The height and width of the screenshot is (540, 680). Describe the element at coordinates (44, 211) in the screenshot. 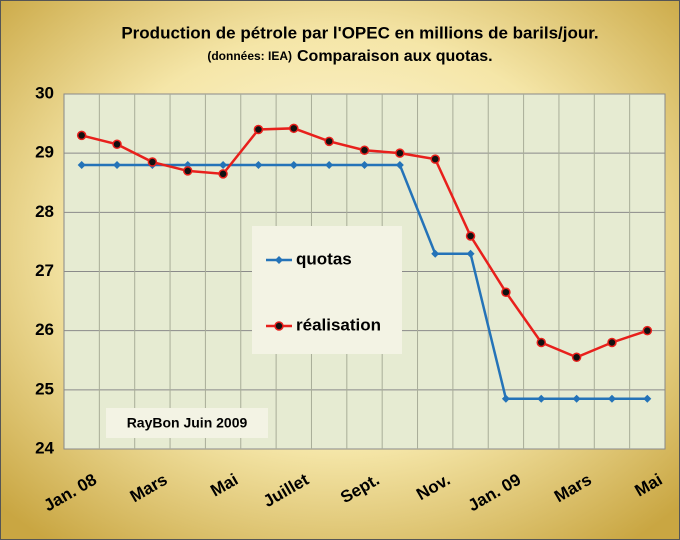

I see `y-tick-label: 28` at that location.